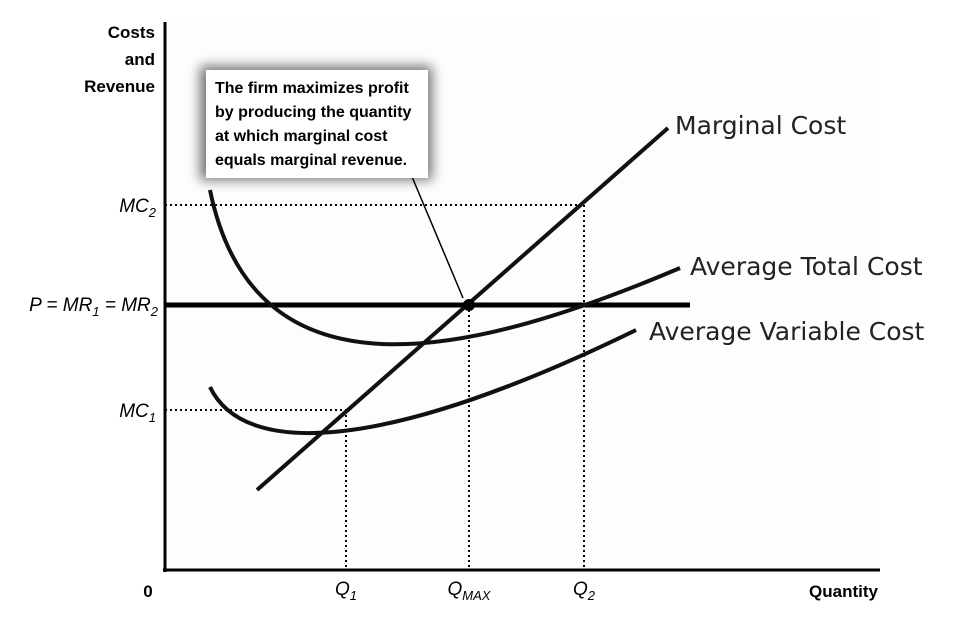 The image size is (962, 627). I want to click on x-axis-title: Quantity, so click(843, 591).